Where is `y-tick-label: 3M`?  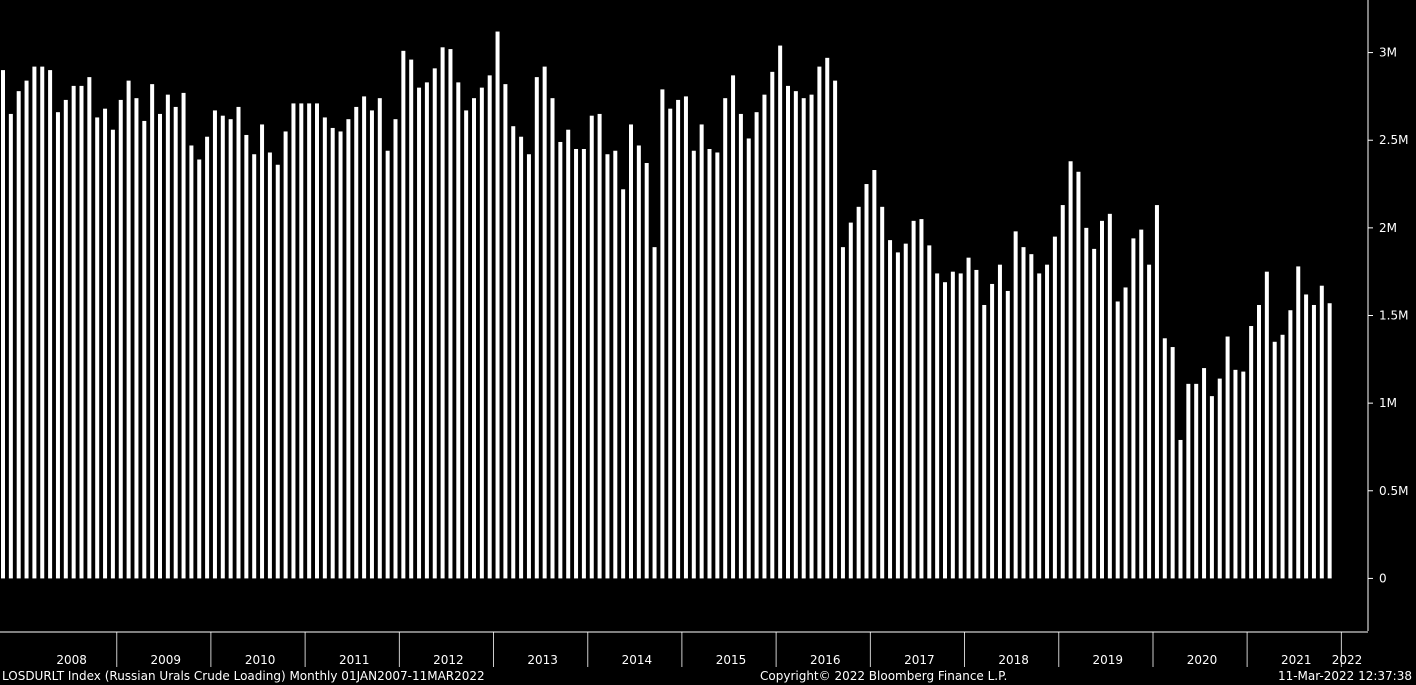 y-tick-label: 3M is located at coordinates (1388, 53).